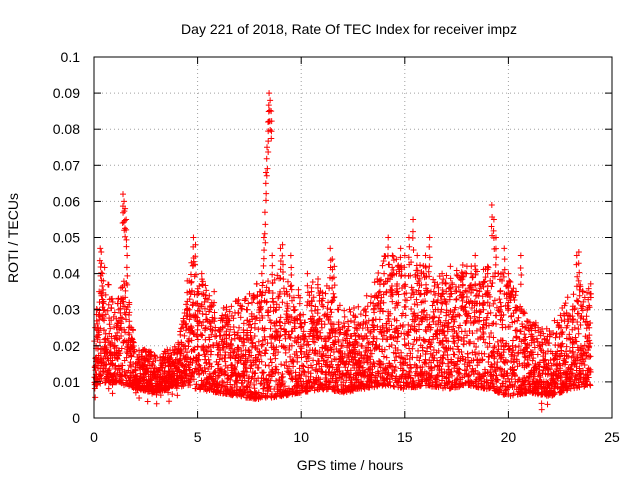 This screenshot has width=640, height=480. I want to click on y-tick-labels: 00.010.020.030.040.050.060.070.080.090.1, so click(66, 237).